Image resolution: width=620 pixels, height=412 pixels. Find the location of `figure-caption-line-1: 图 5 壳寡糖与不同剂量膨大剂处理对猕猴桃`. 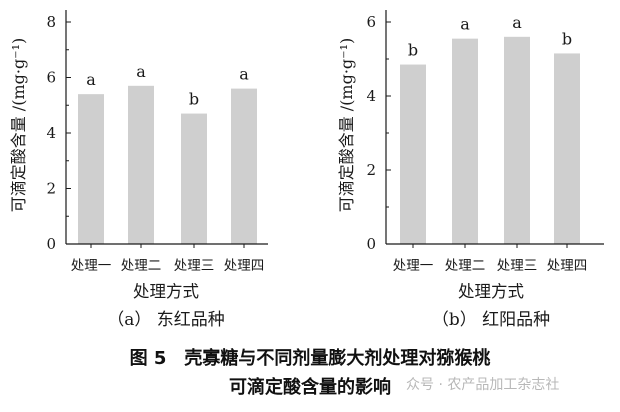

figure-caption-line-1: 图 5 壳寡糖与不同剂量膨大剂处理对猕猴桃 is located at coordinates (310, 358).